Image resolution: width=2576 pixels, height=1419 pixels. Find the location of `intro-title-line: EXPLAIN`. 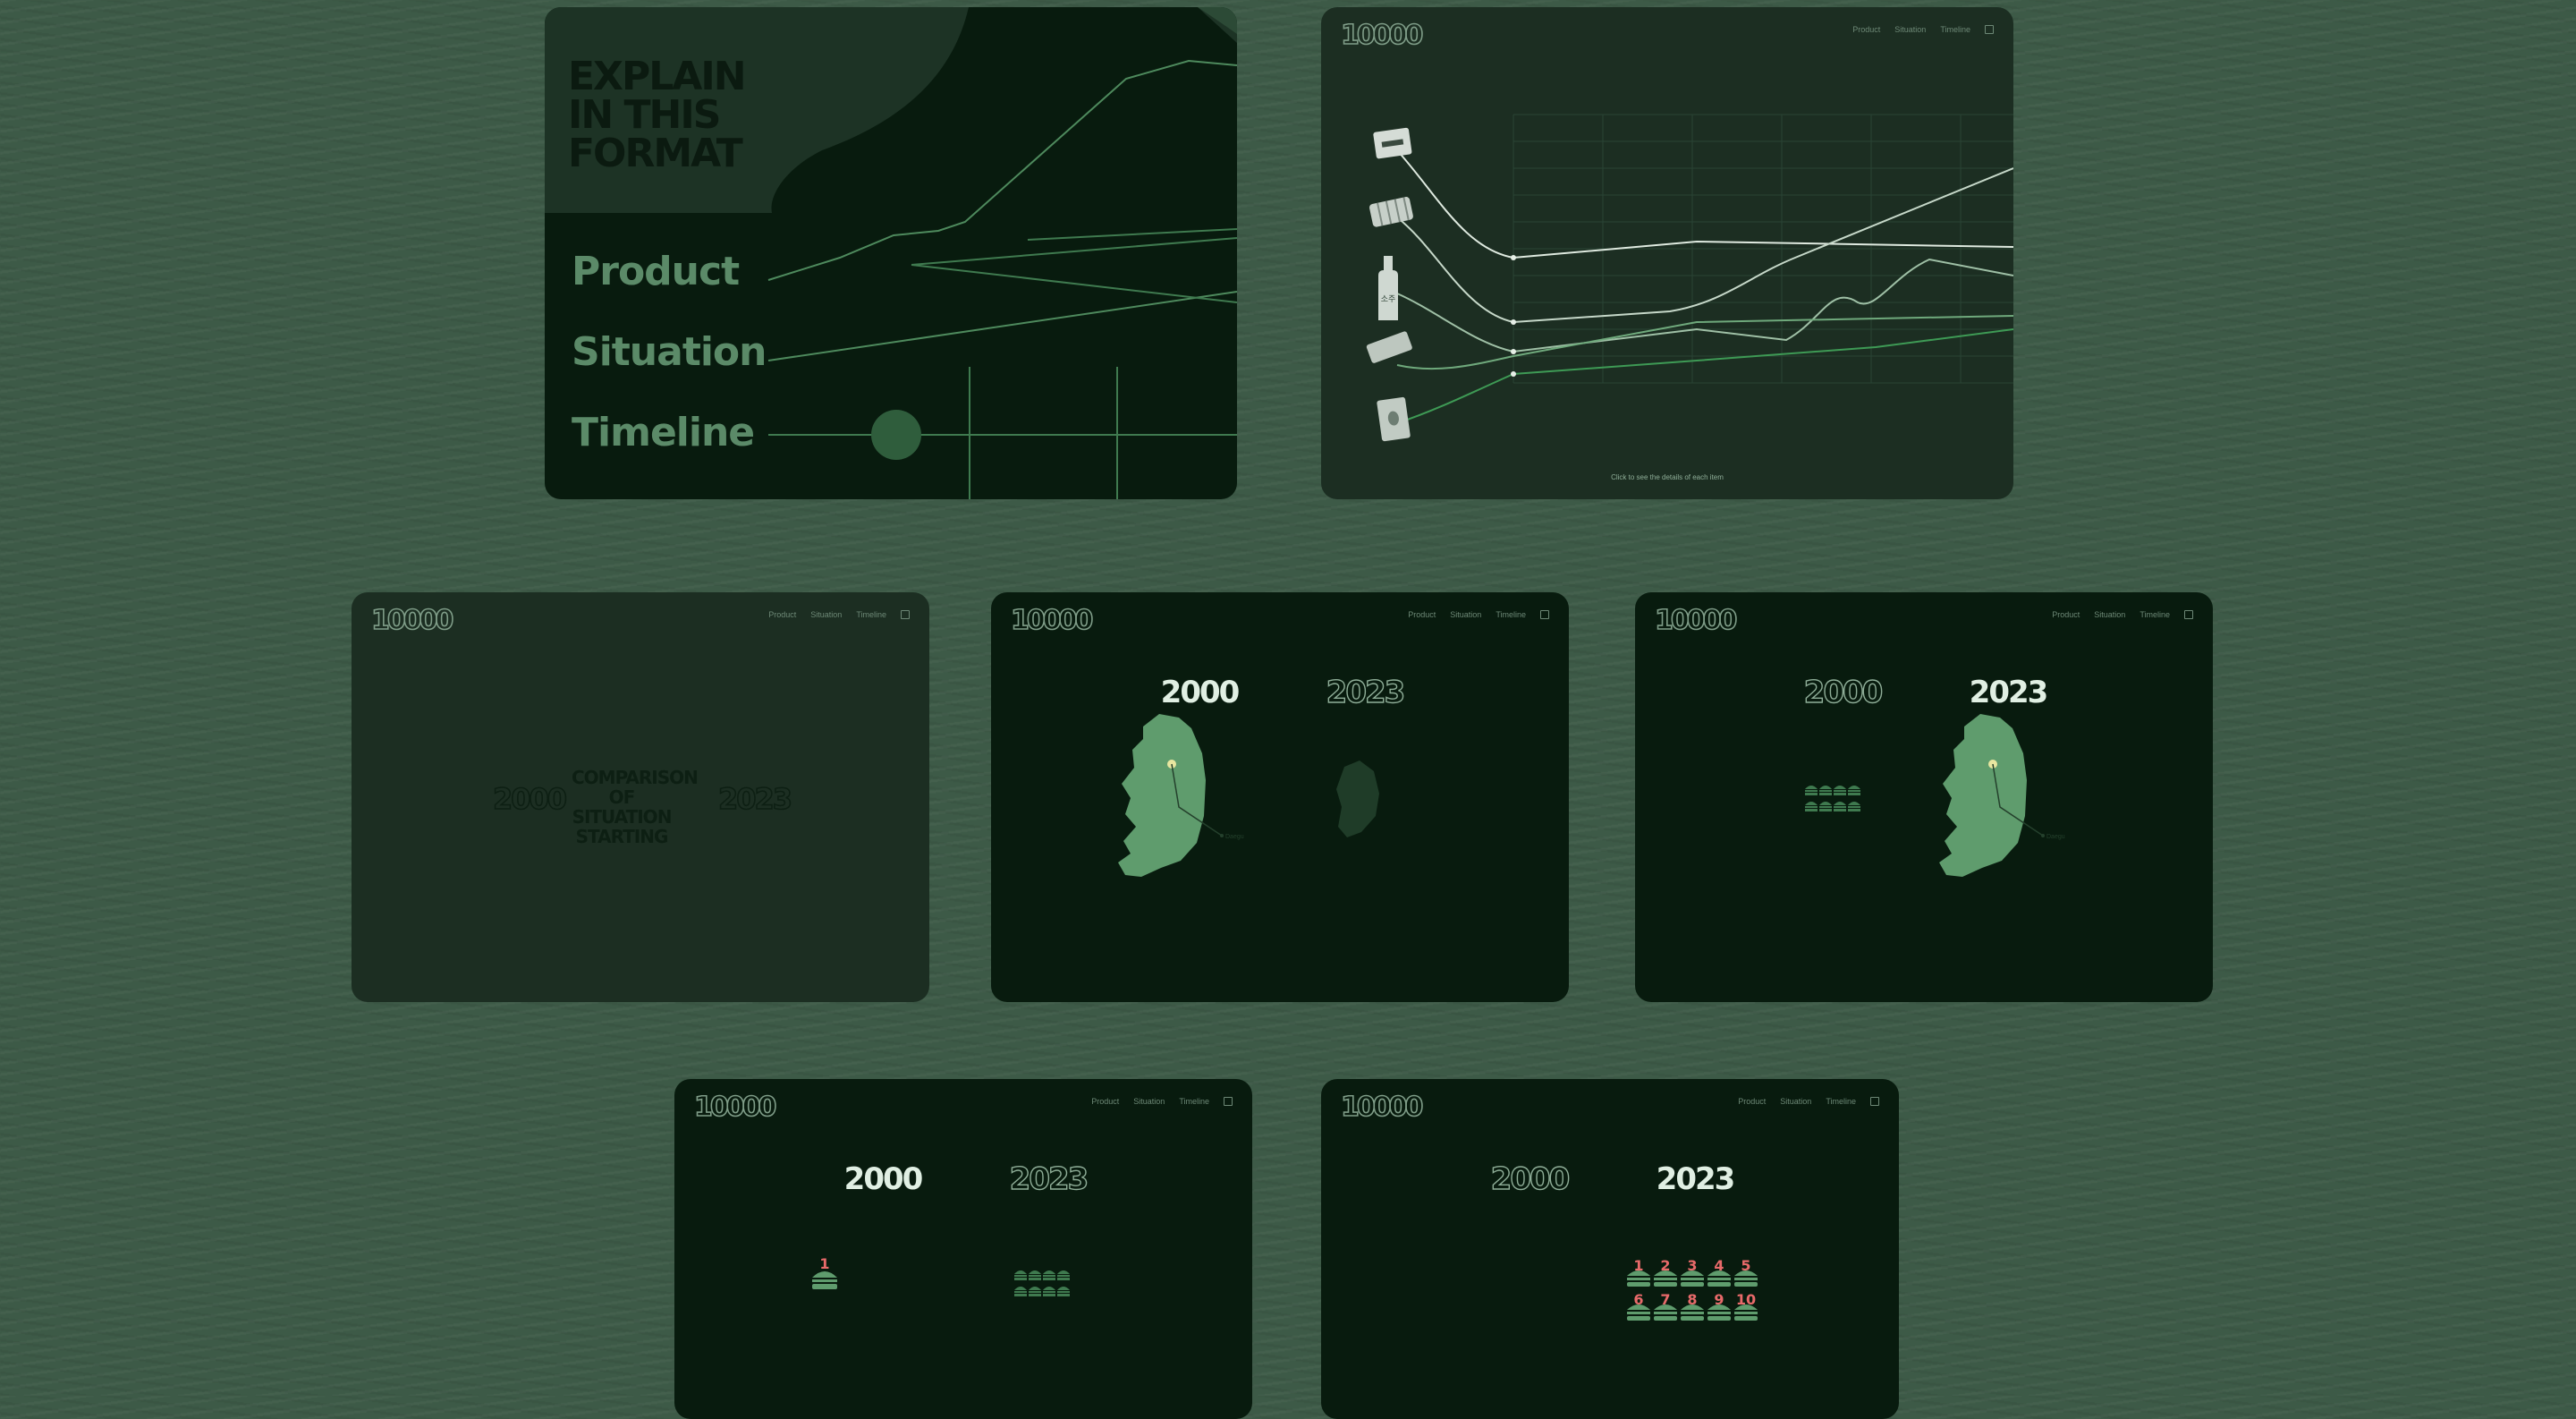

intro-title-line: EXPLAIN is located at coordinates (657, 76).